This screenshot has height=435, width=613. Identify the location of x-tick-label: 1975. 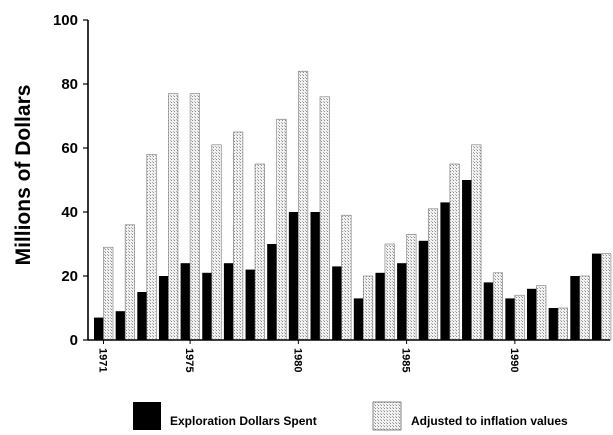
(189, 360).